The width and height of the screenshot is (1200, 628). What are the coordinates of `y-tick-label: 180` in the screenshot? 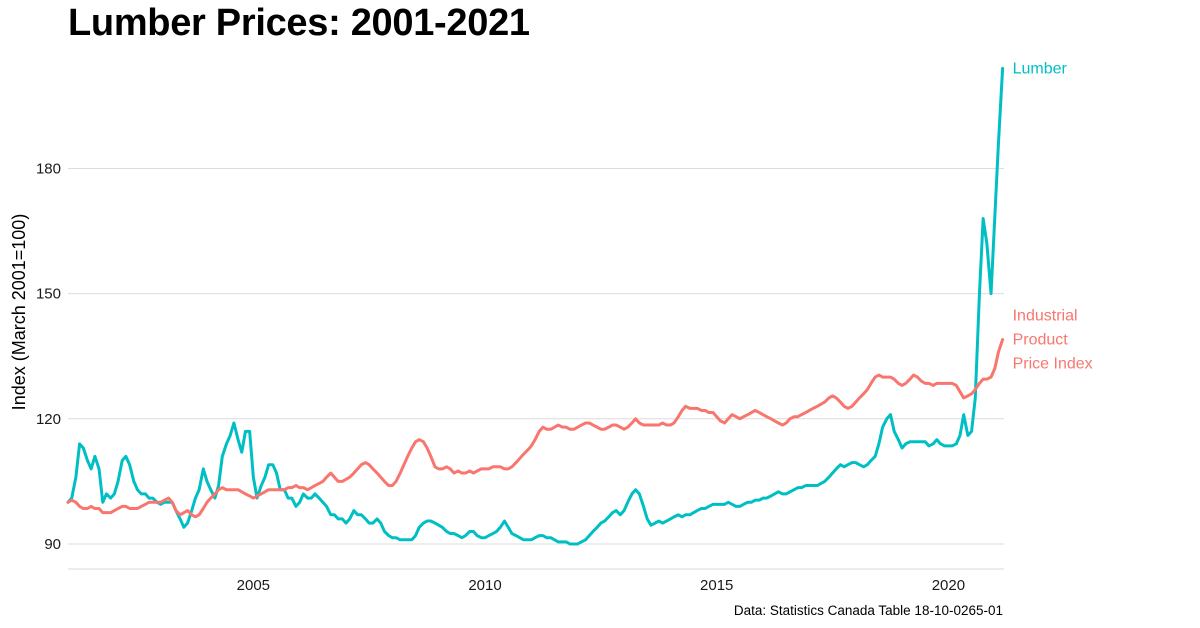 It's located at (48, 168).